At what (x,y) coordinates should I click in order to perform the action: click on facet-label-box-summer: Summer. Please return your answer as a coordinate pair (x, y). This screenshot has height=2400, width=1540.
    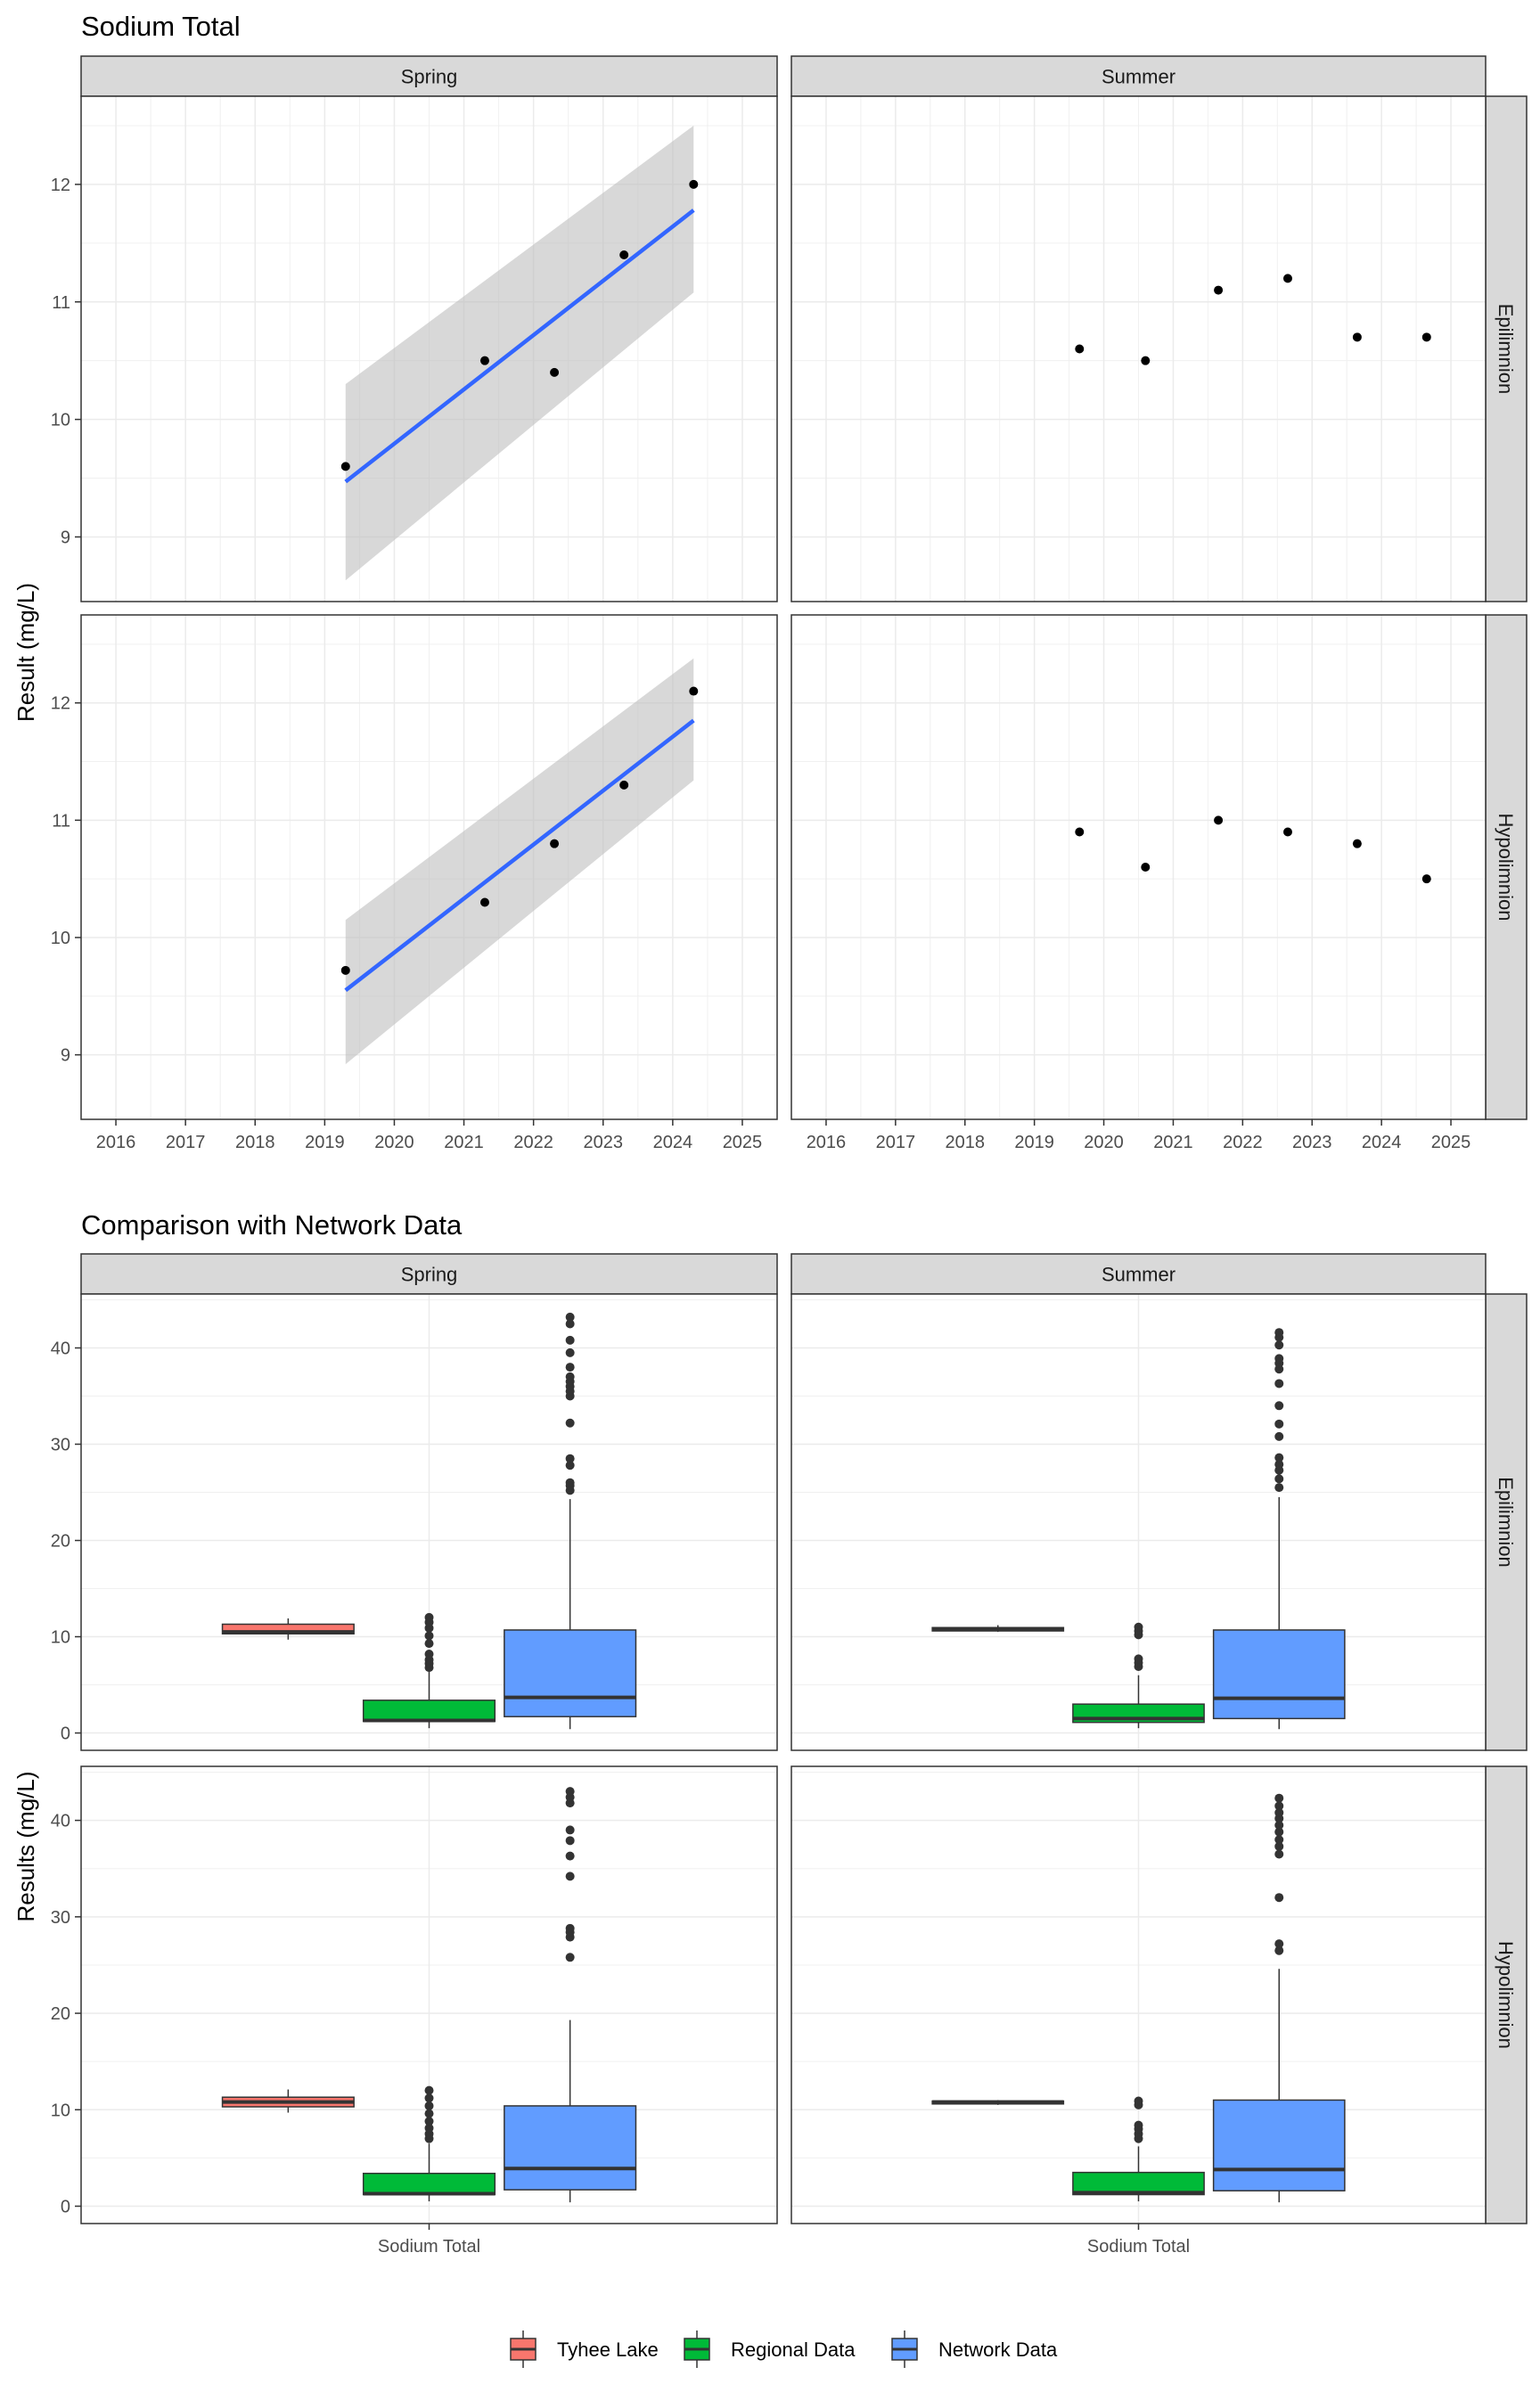
    Looking at the image, I should click on (1138, 1275).